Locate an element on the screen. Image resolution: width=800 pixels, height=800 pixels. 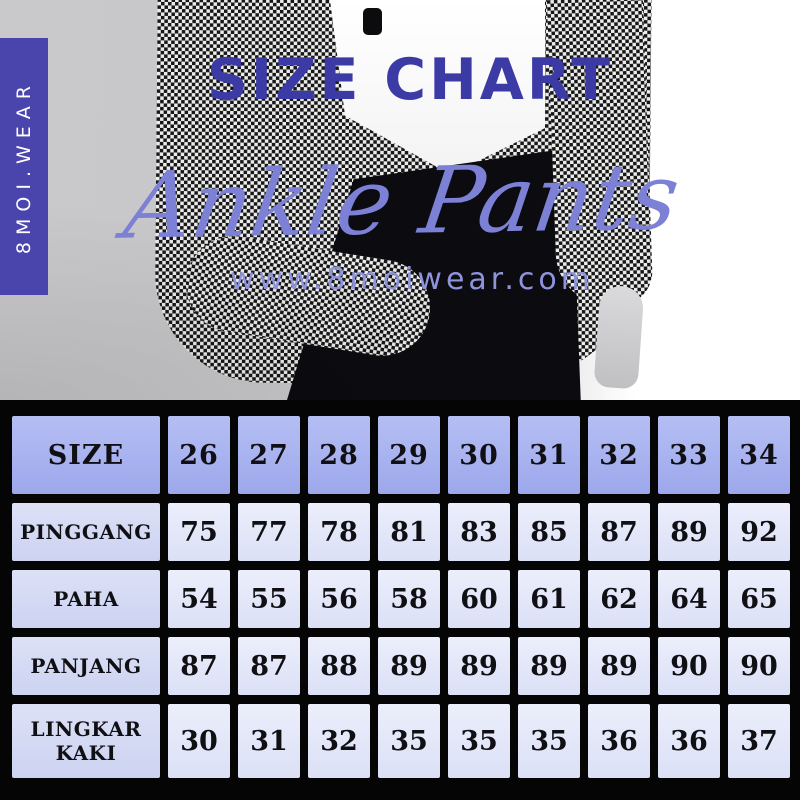
size-value-cell: 32 is located at coordinates (339, 741).